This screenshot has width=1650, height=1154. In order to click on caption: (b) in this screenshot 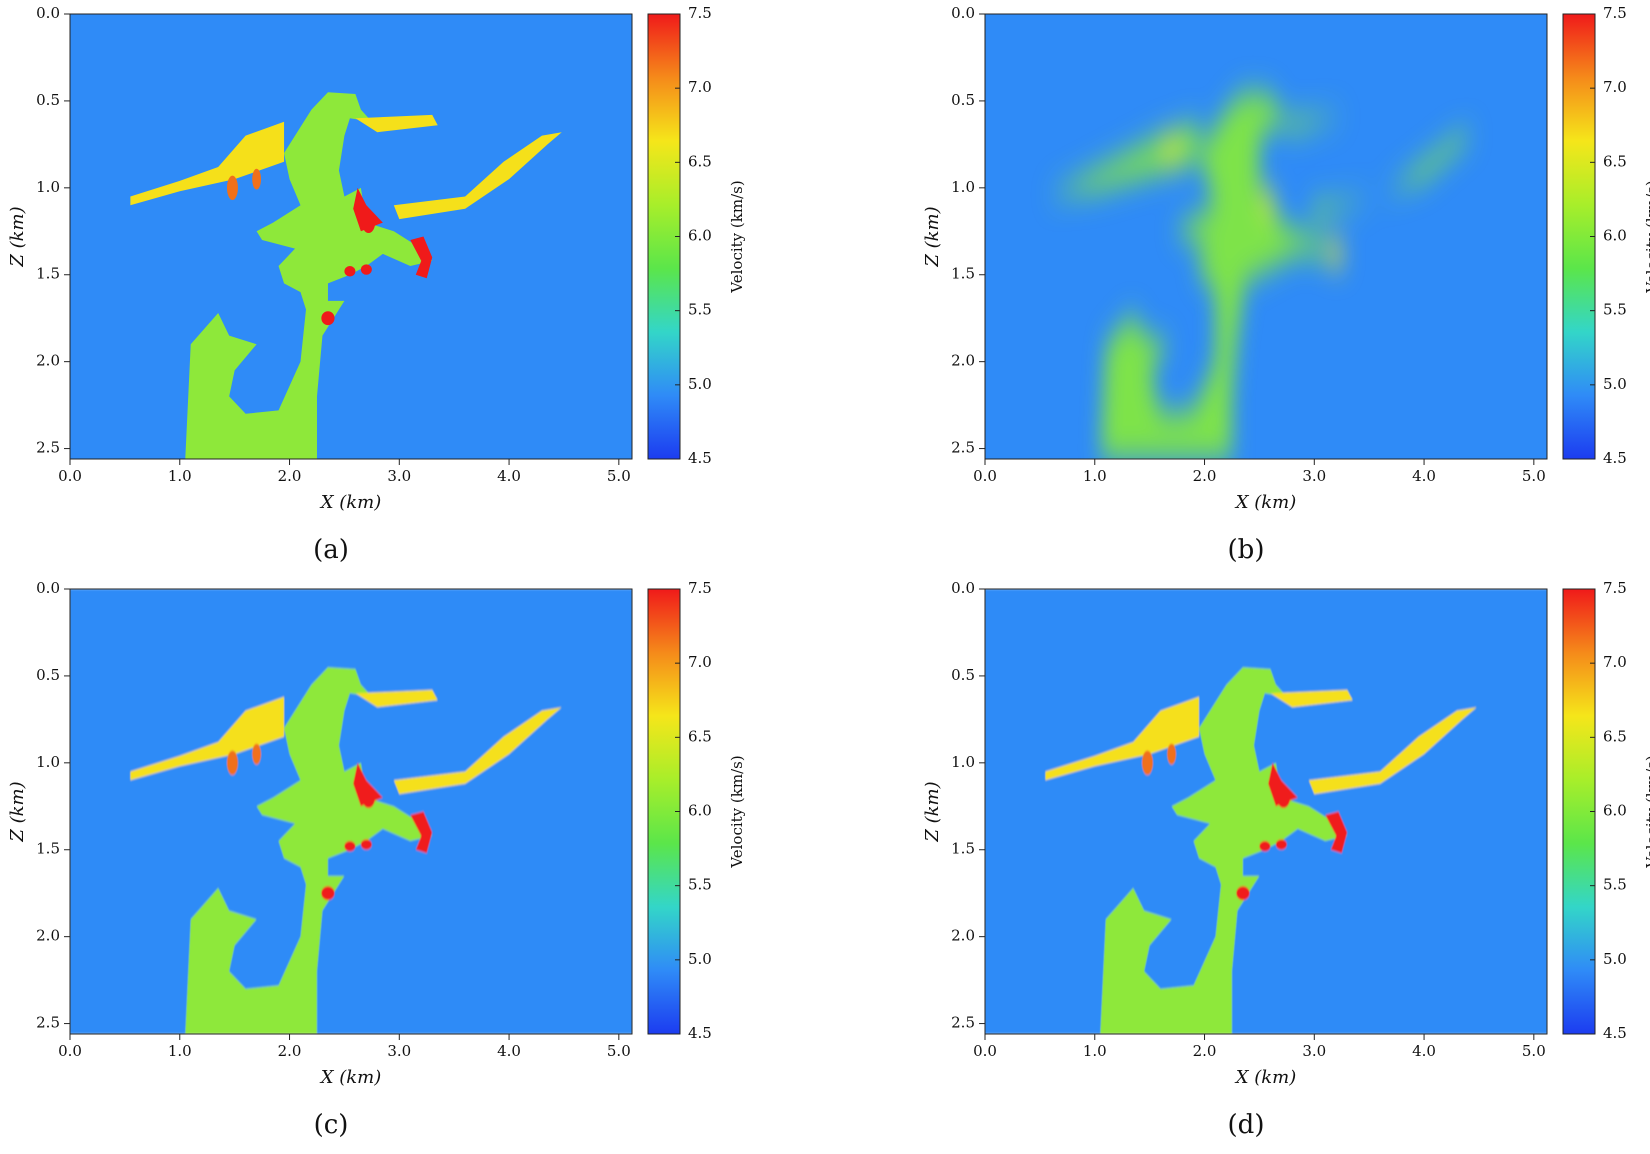, I will do `click(1246, 550)`.